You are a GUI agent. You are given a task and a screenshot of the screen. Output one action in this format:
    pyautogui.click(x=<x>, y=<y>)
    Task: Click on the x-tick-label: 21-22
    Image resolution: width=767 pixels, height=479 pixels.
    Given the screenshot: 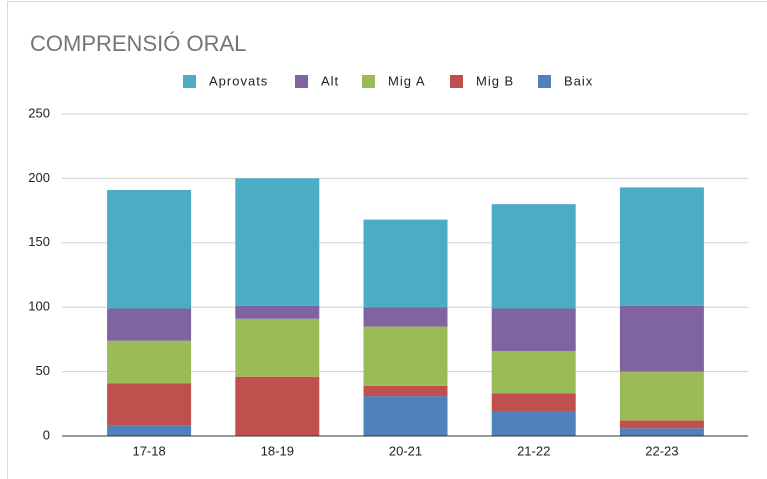 What is the action you would take?
    pyautogui.click(x=533, y=450)
    